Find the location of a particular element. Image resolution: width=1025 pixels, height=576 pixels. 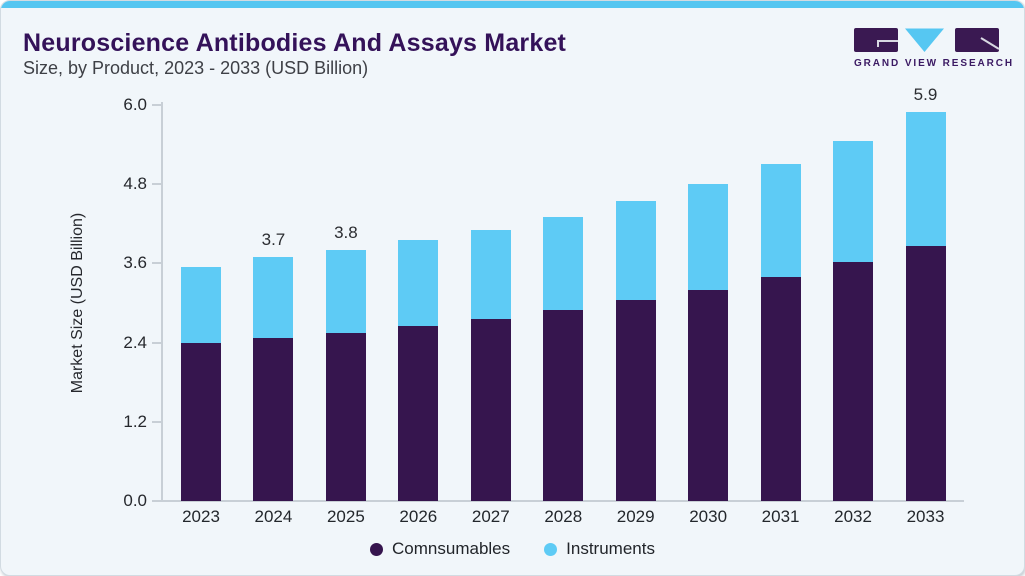

bar-segment-instruments-2032 is located at coordinates (853, 202).